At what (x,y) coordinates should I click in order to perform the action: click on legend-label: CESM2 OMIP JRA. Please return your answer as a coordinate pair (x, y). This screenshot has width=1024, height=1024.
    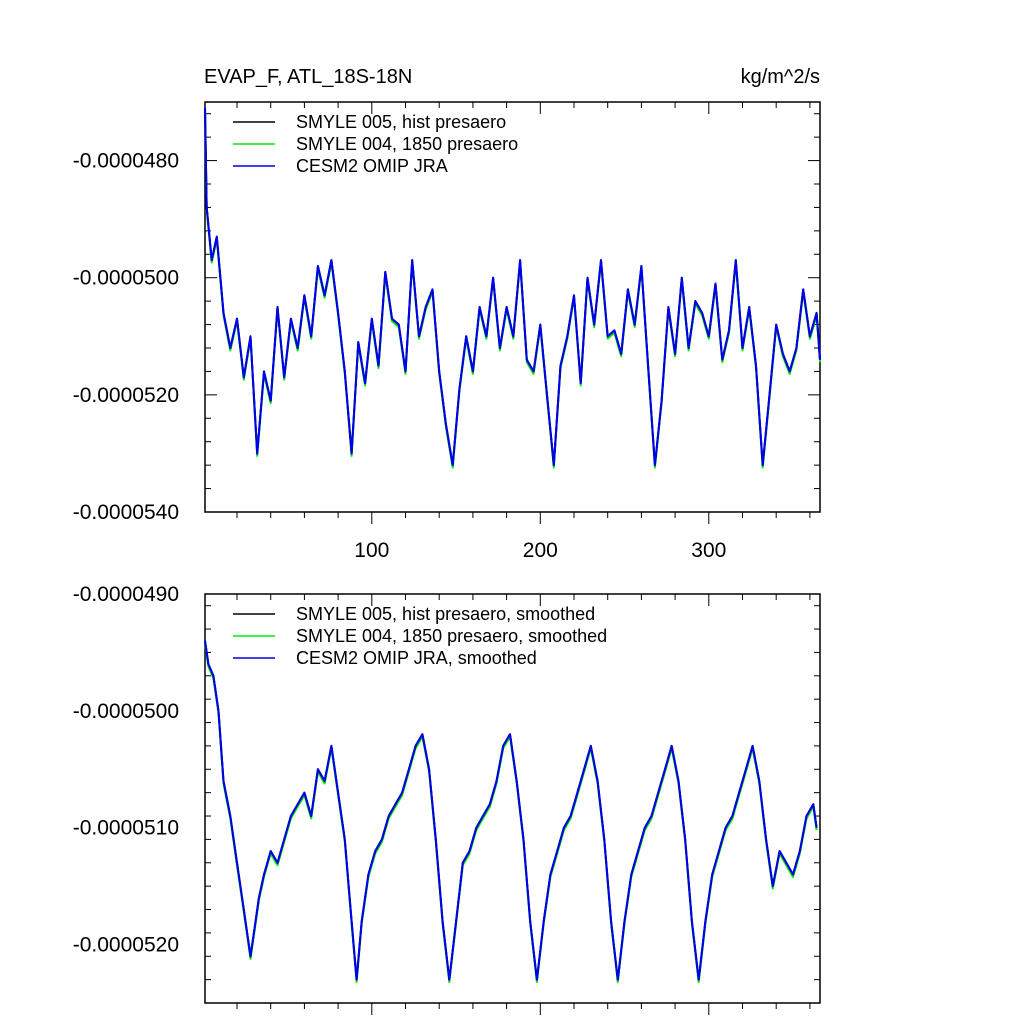
    Looking at the image, I should click on (372, 166).